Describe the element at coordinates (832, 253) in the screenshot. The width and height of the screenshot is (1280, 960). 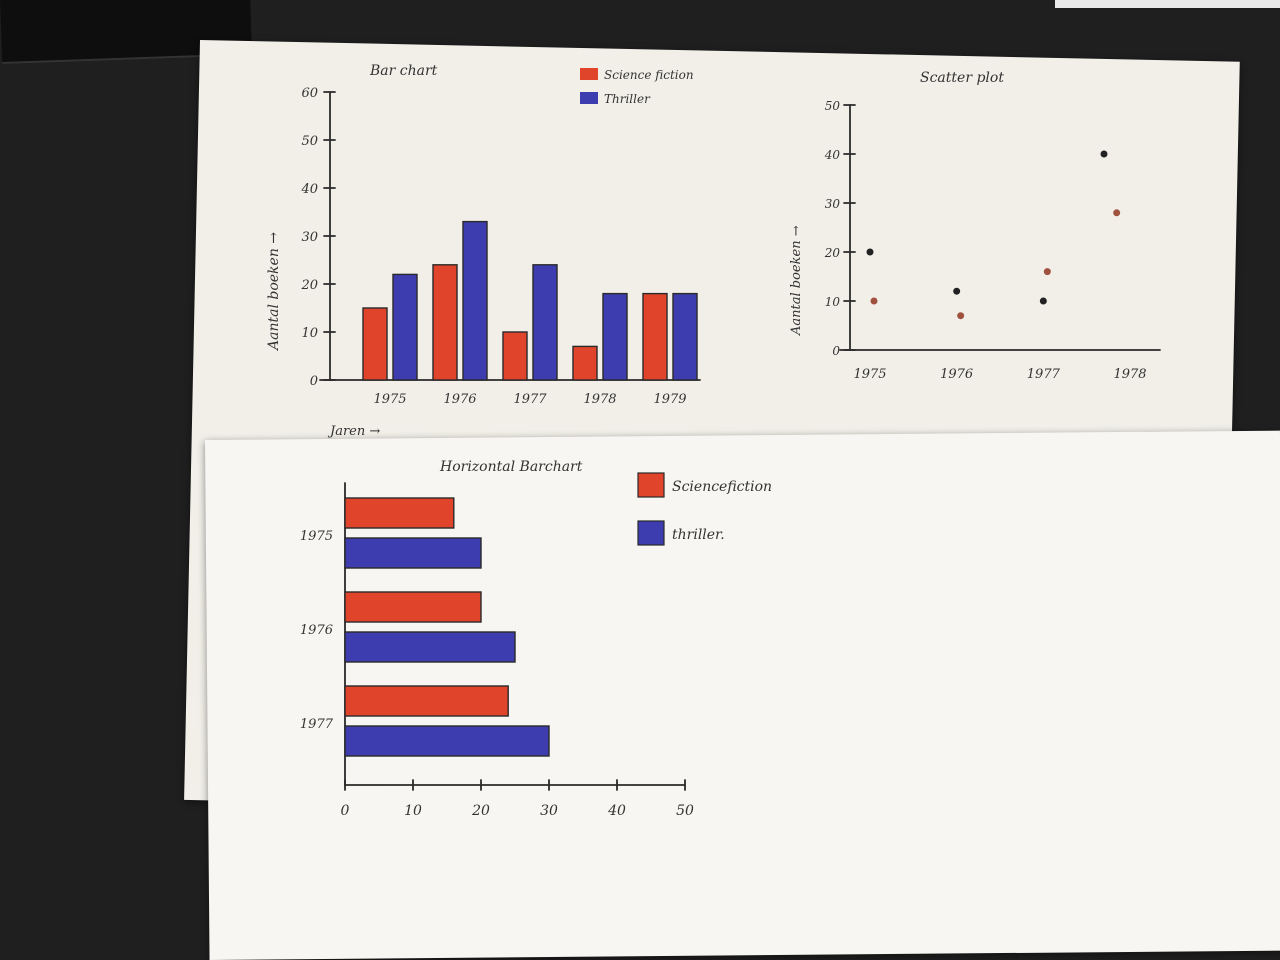
I see `scatter-plot-y-tick-label: 20` at that location.